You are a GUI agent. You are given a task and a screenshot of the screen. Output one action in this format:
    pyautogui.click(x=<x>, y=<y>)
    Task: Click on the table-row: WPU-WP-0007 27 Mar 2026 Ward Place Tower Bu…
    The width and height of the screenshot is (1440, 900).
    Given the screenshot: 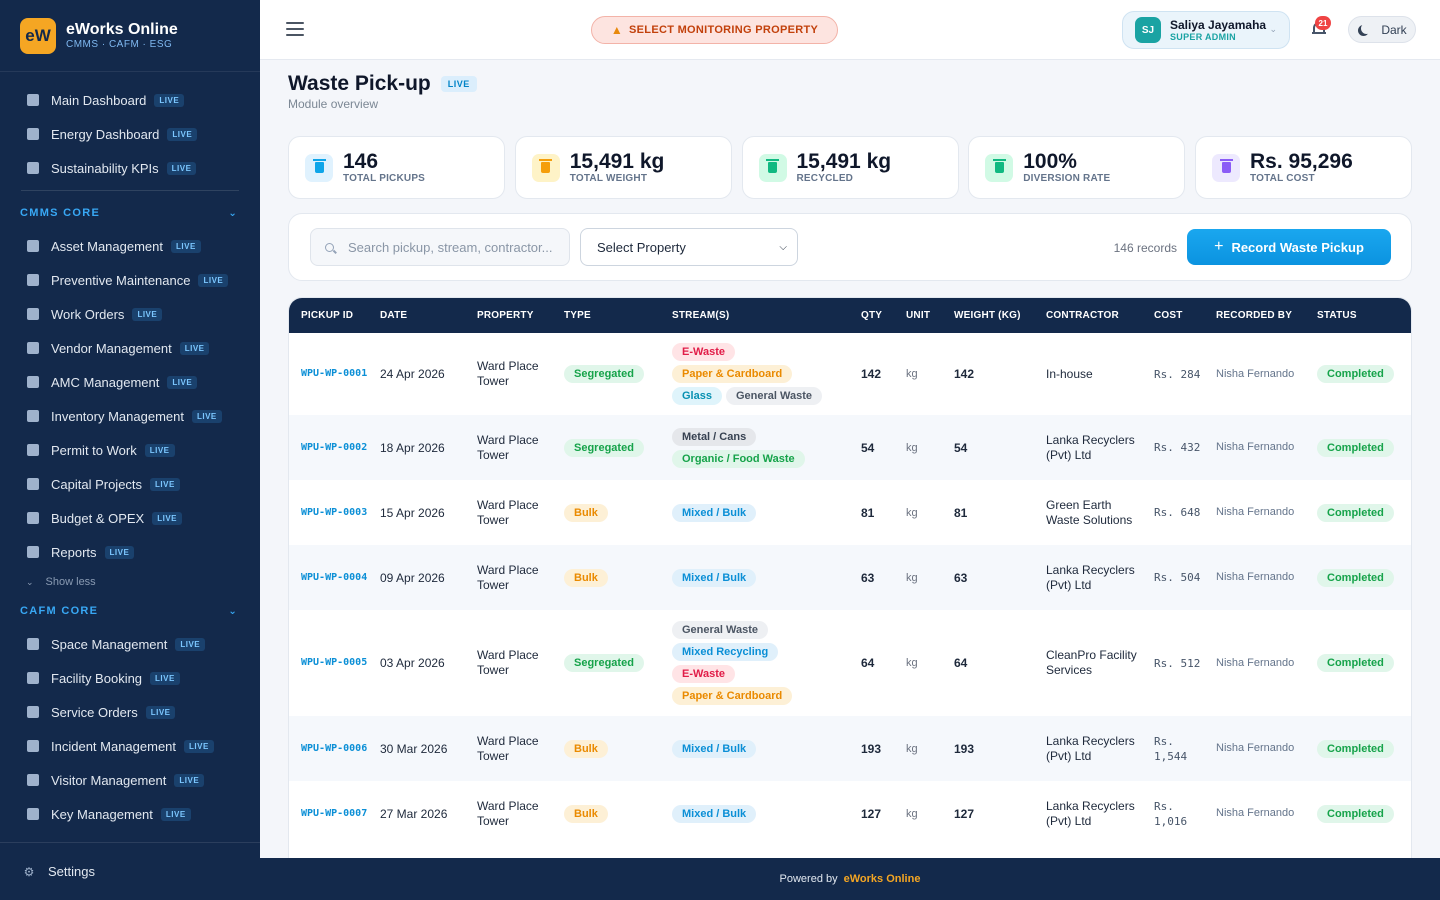 What is the action you would take?
    pyautogui.click(x=850, y=813)
    